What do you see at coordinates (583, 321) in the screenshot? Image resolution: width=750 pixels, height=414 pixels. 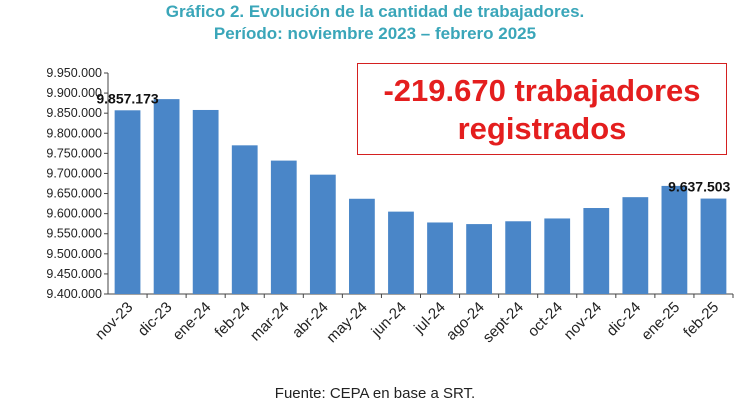 I see `x-tick-label: nov-24` at bounding box center [583, 321].